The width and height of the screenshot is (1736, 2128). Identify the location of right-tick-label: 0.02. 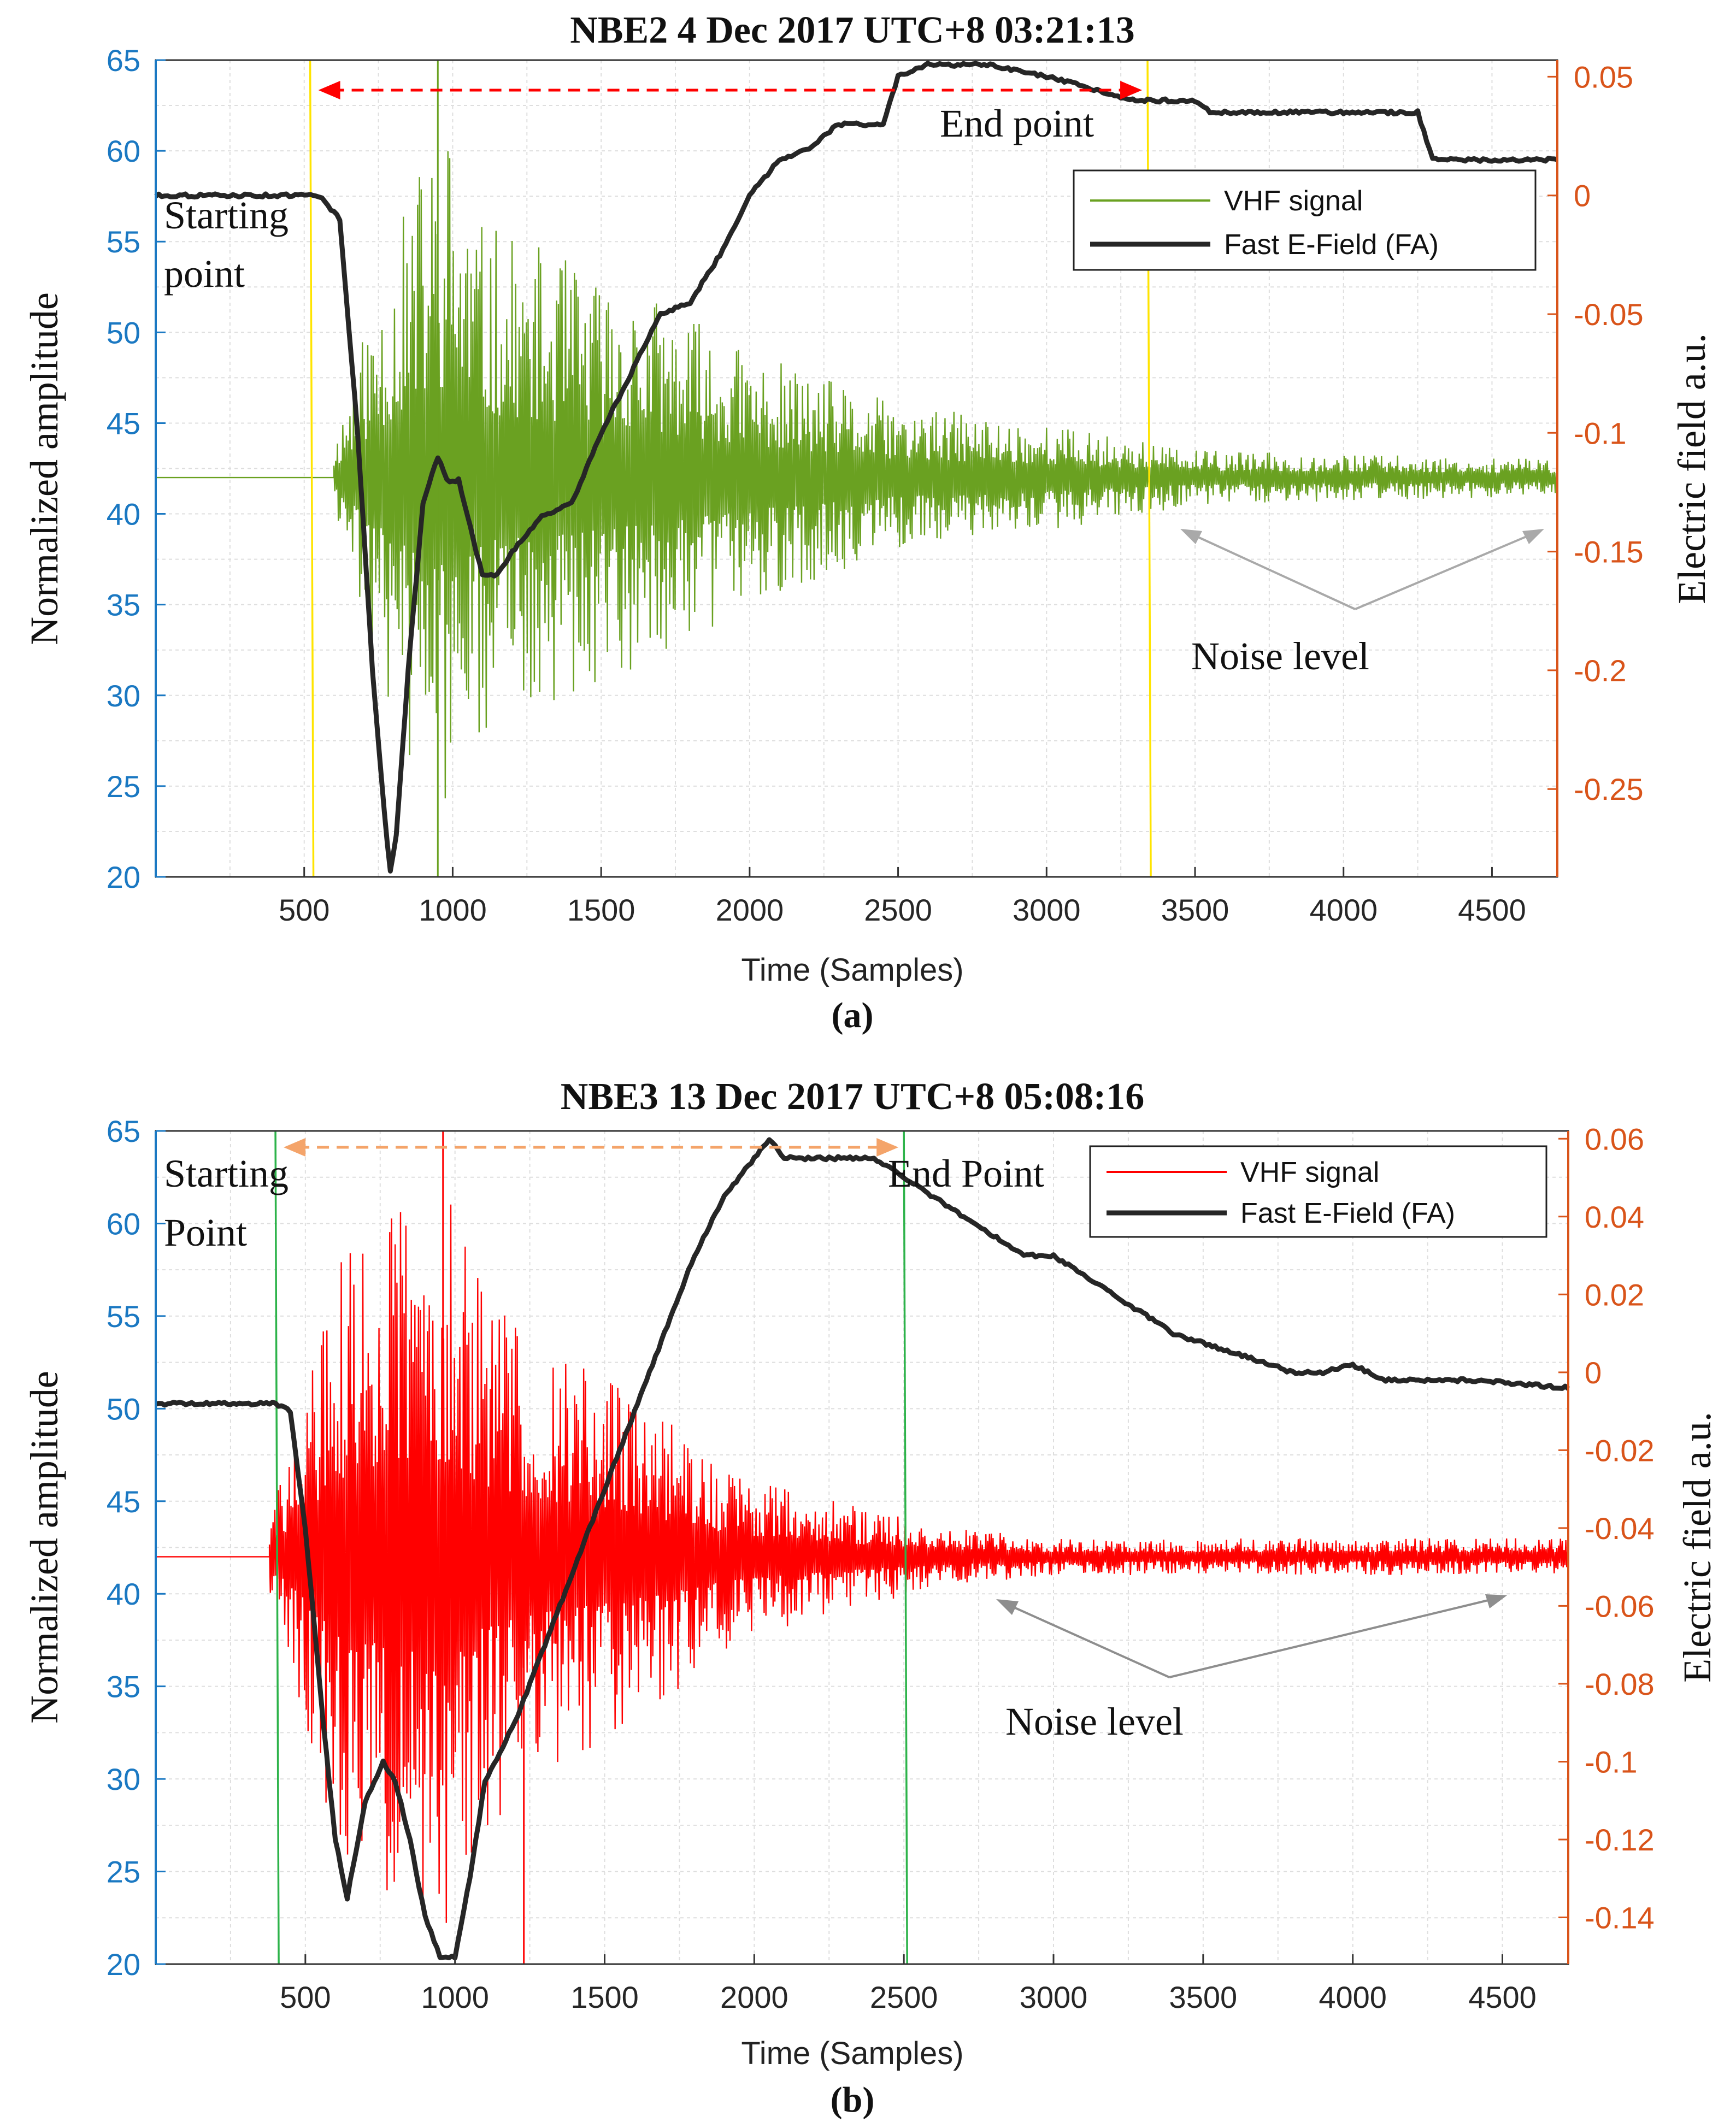
(1614, 1295).